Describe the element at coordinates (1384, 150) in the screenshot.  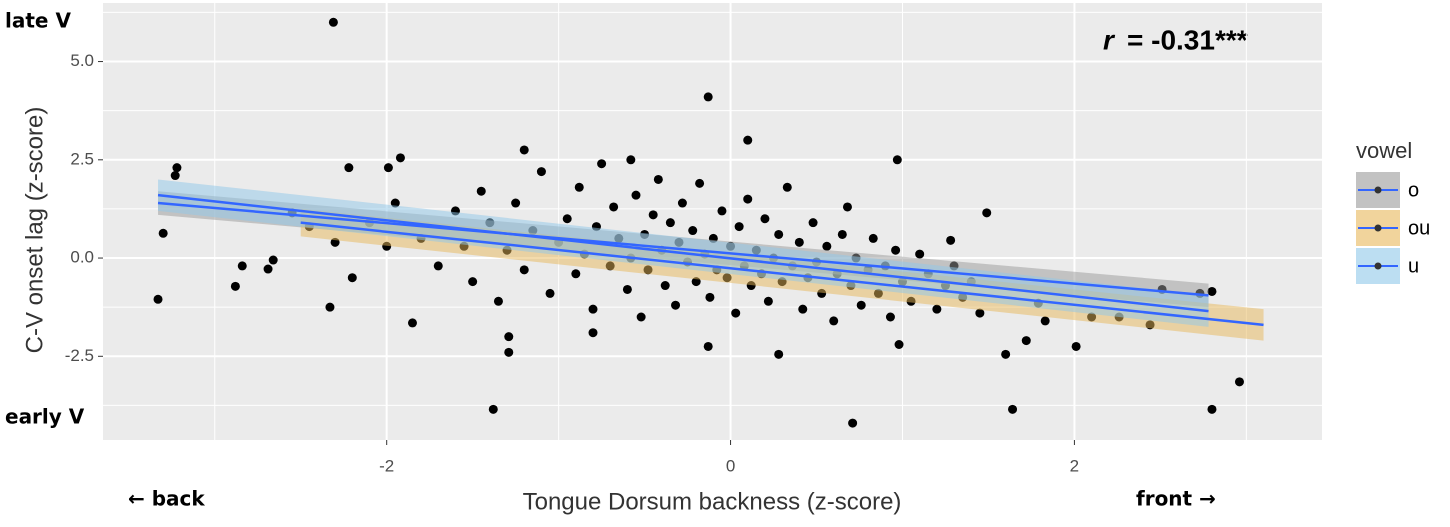
I see `legend-title: vowel` at that location.